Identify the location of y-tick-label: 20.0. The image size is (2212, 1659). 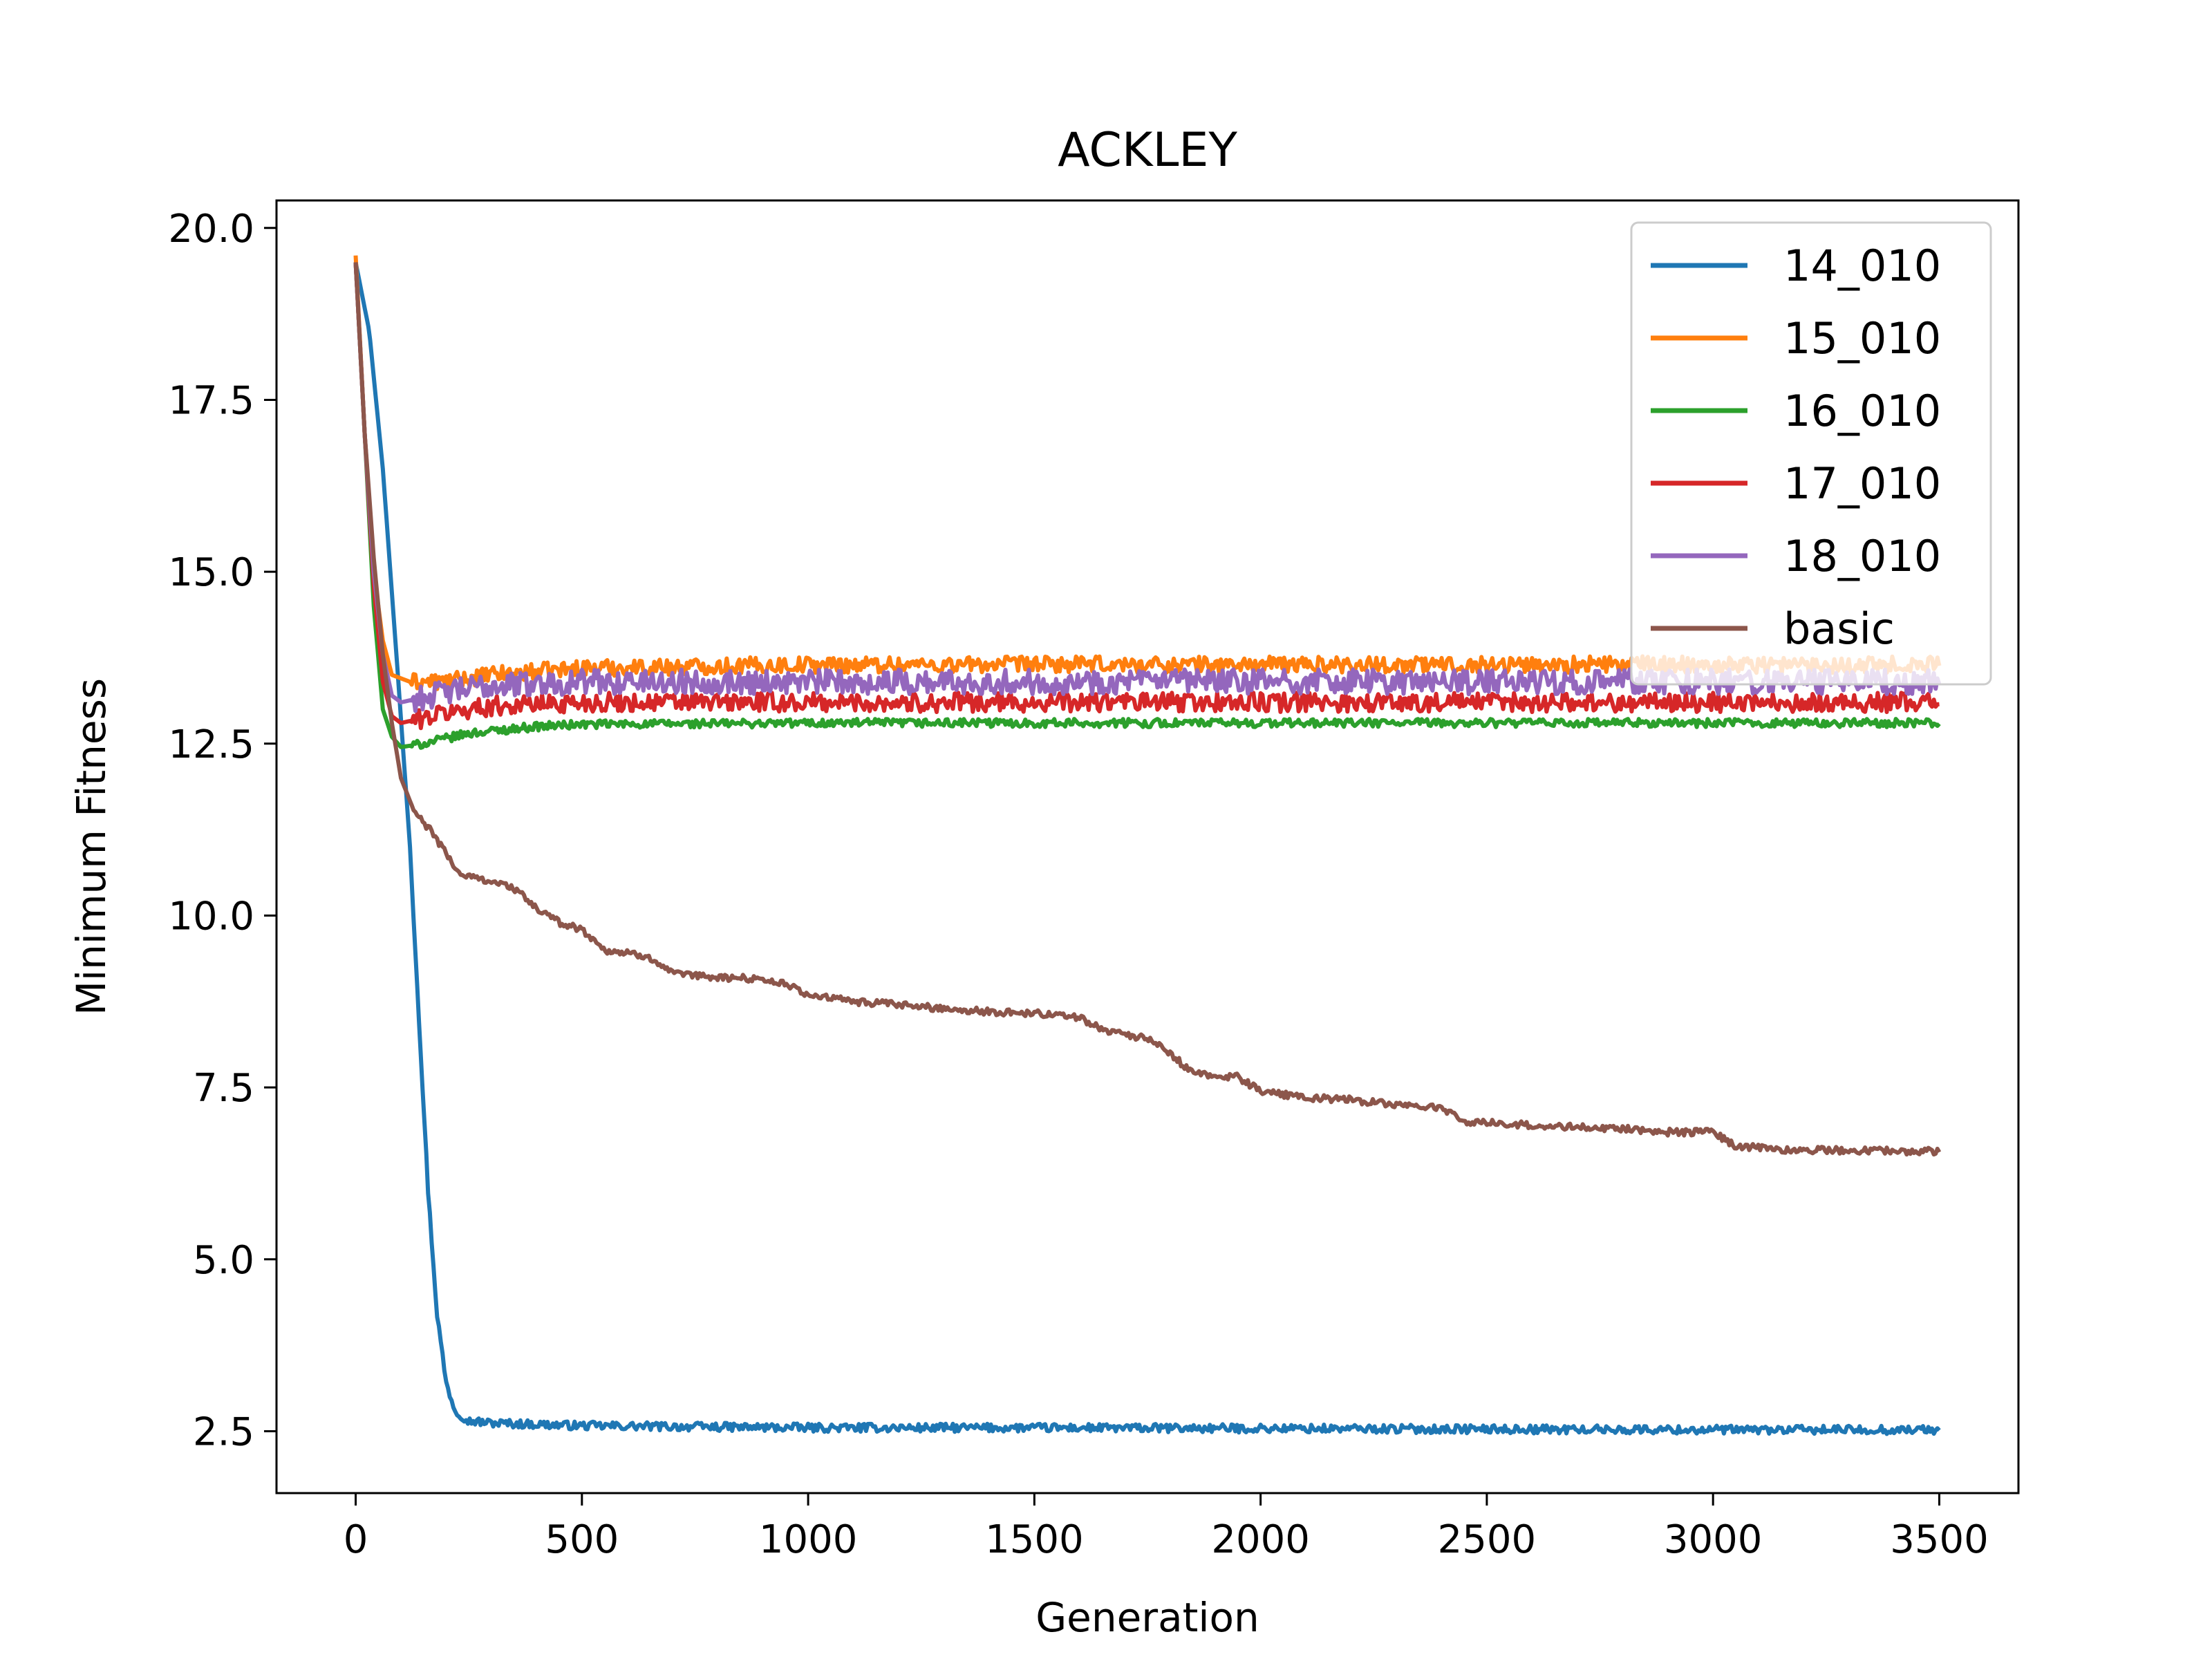
(211, 229).